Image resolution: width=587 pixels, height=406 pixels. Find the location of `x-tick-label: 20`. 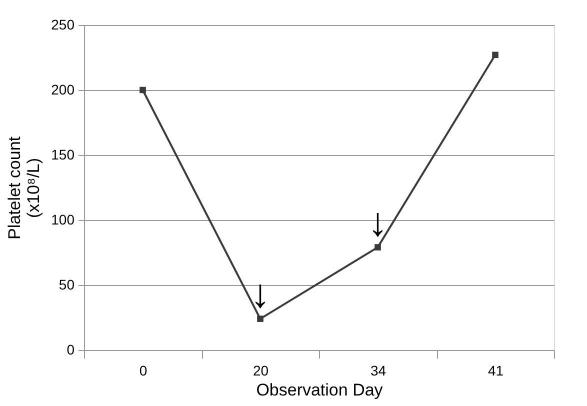

x-tick-label: 20 is located at coordinates (260, 370).